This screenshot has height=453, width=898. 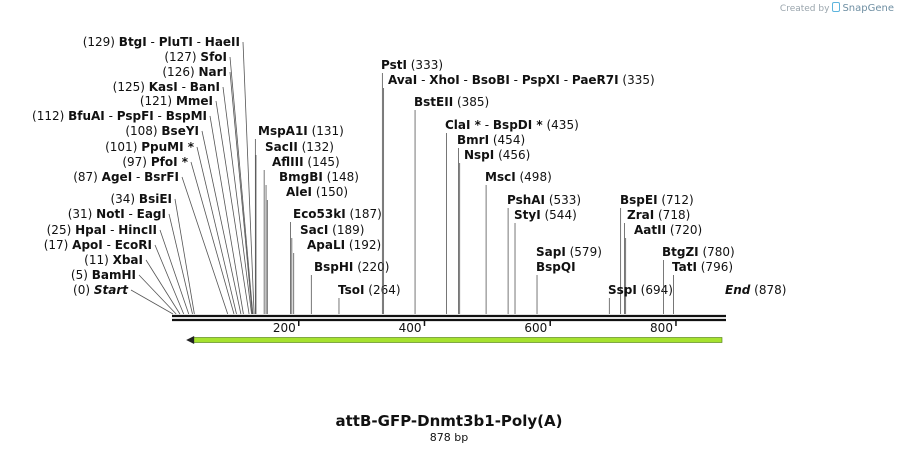 I want to click on site-sacii: SacII (132), so click(x=294, y=227).